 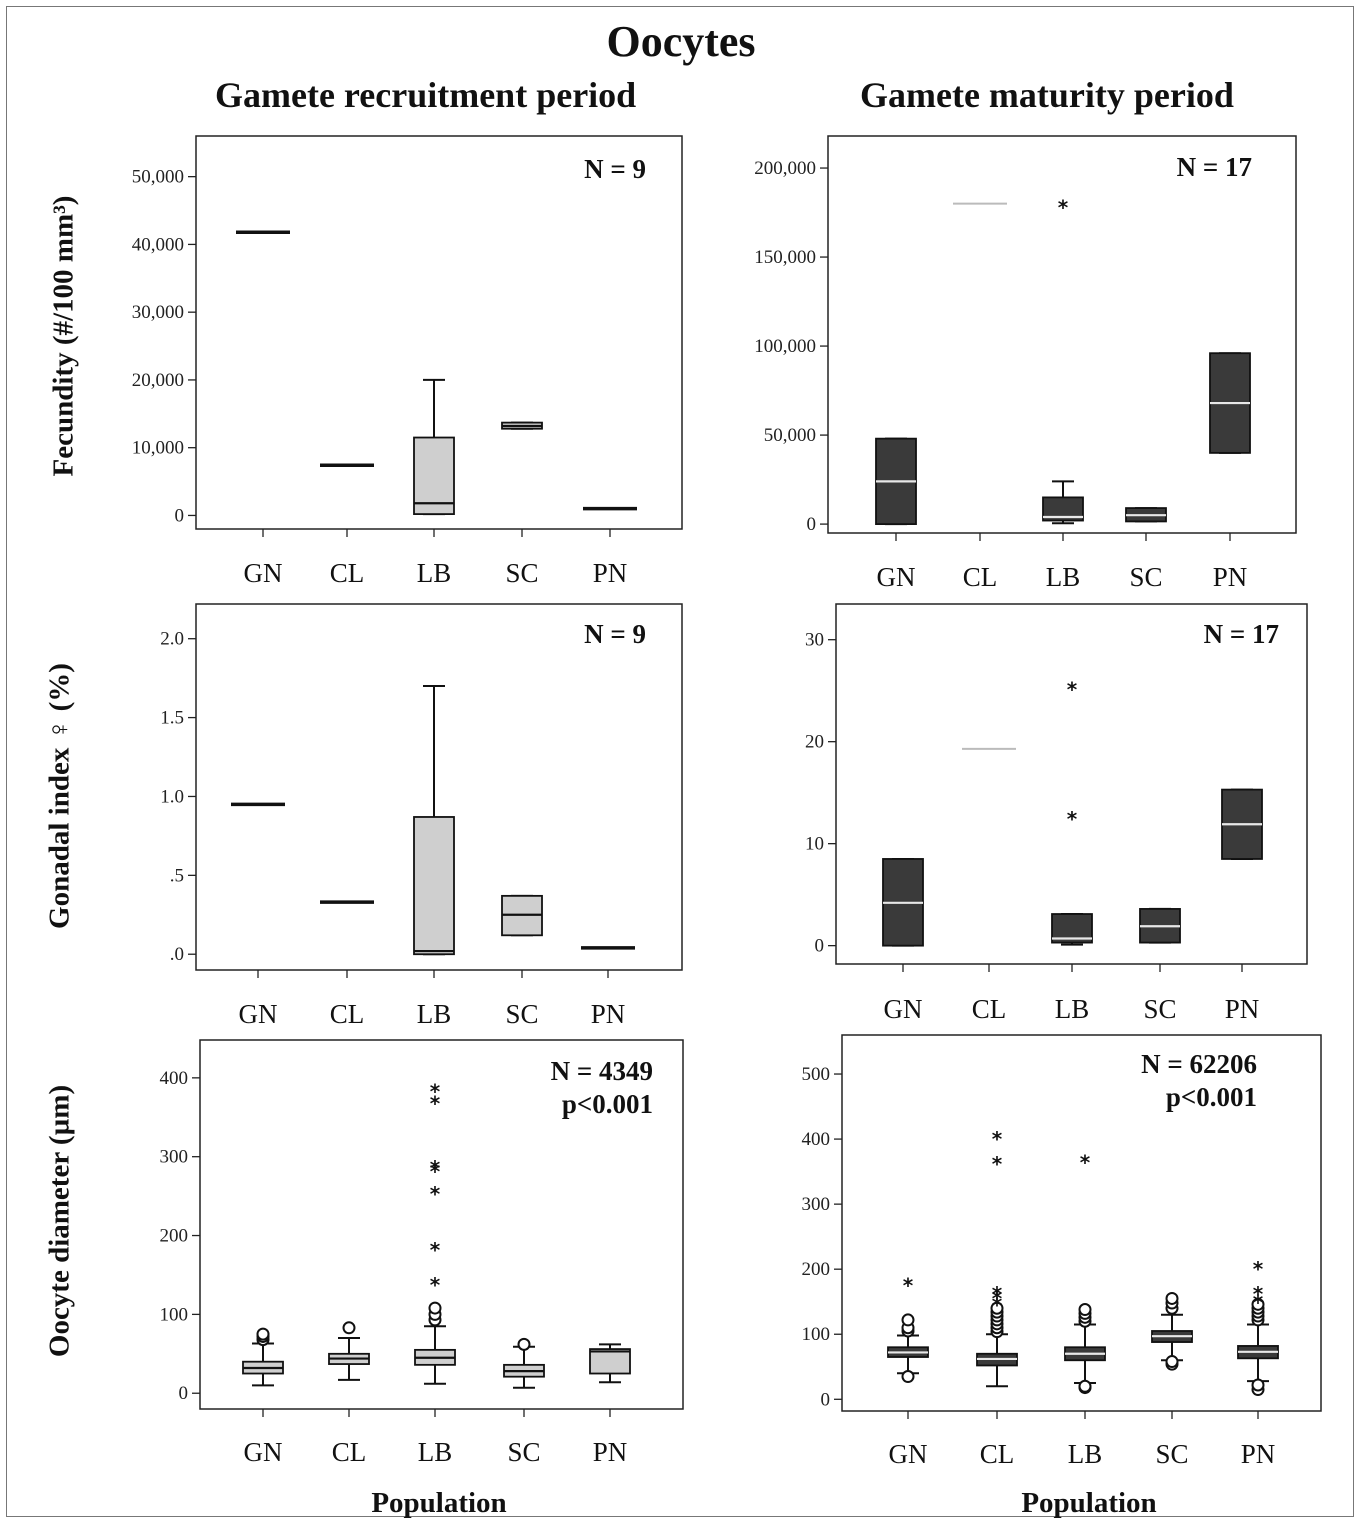 What do you see at coordinates (63, 336) in the screenshot?
I see `y-axis-label-fecundity: Fecundity (#/100 mm³)` at bounding box center [63, 336].